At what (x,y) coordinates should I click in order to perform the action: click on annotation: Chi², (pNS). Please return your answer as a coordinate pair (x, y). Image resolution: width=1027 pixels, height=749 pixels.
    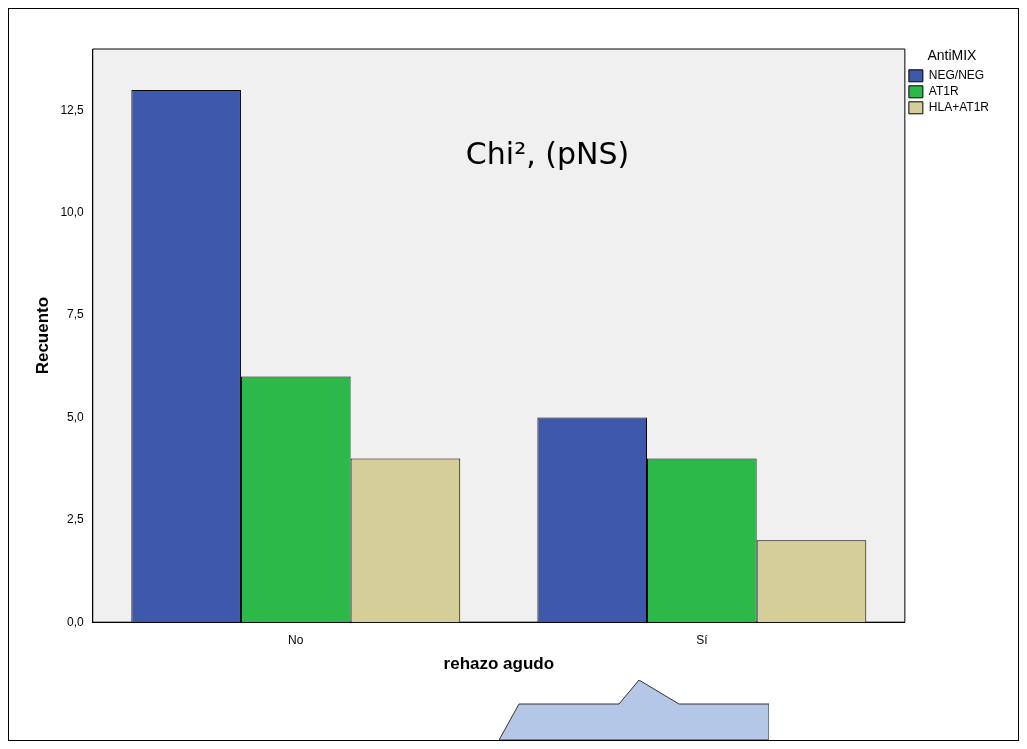
    Looking at the image, I should click on (547, 153).